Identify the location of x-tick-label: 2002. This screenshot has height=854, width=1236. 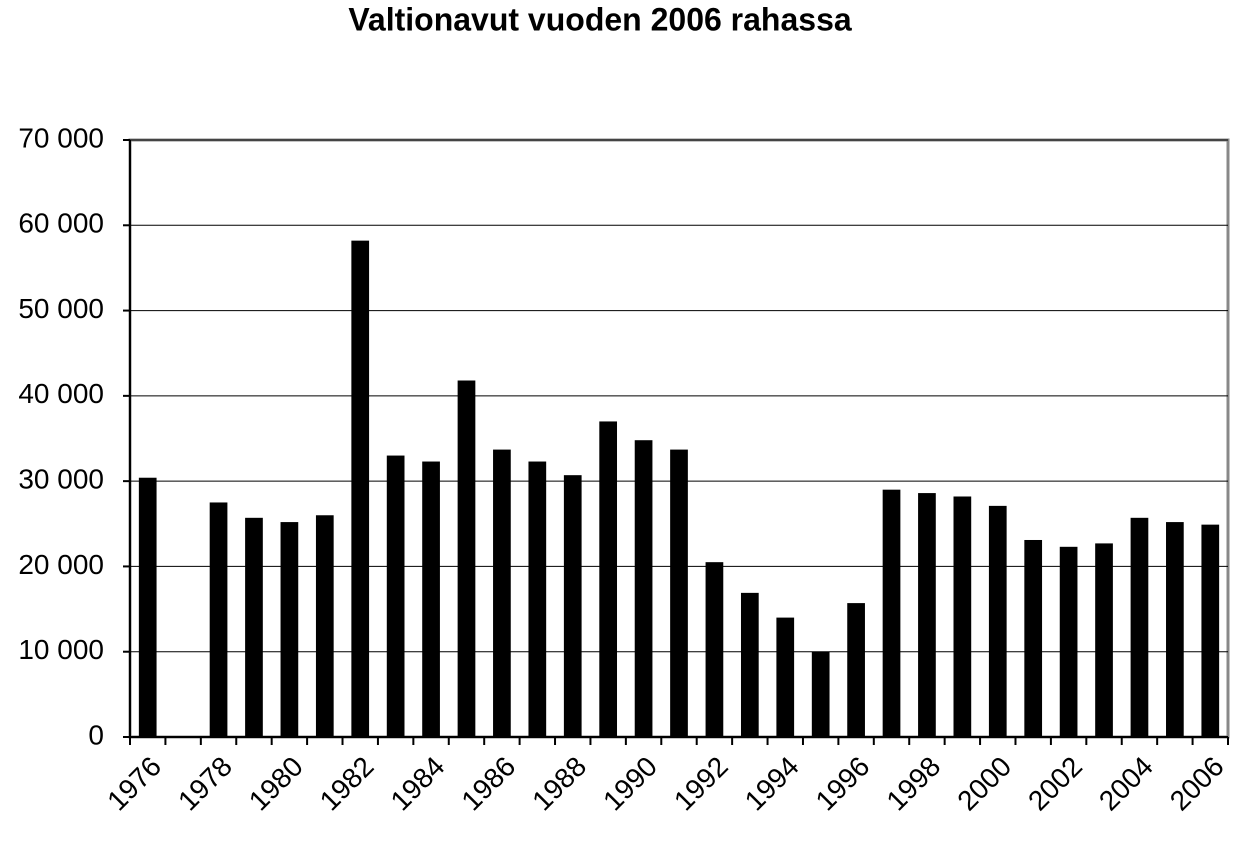
(1055, 784).